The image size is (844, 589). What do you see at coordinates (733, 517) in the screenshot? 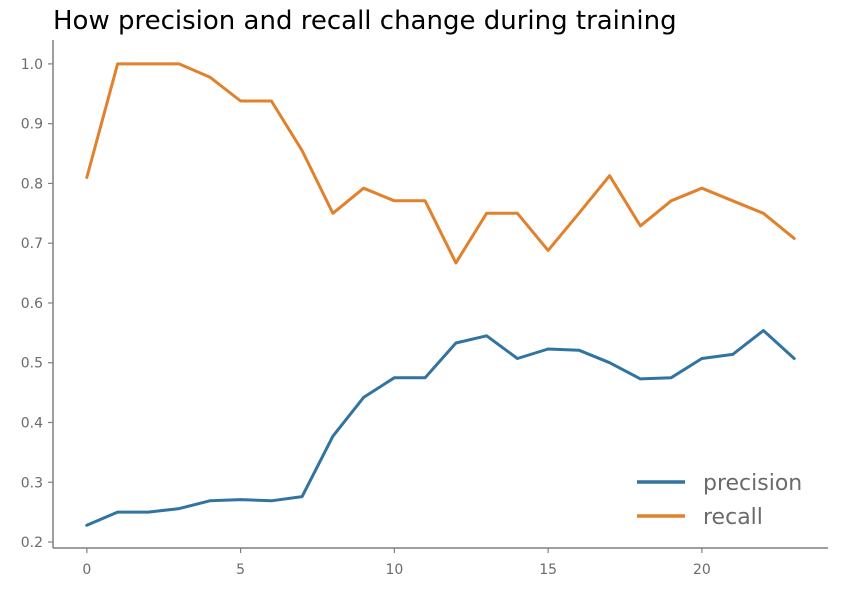
I see `legend-label-recall: recall` at bounding box center [733, 517].